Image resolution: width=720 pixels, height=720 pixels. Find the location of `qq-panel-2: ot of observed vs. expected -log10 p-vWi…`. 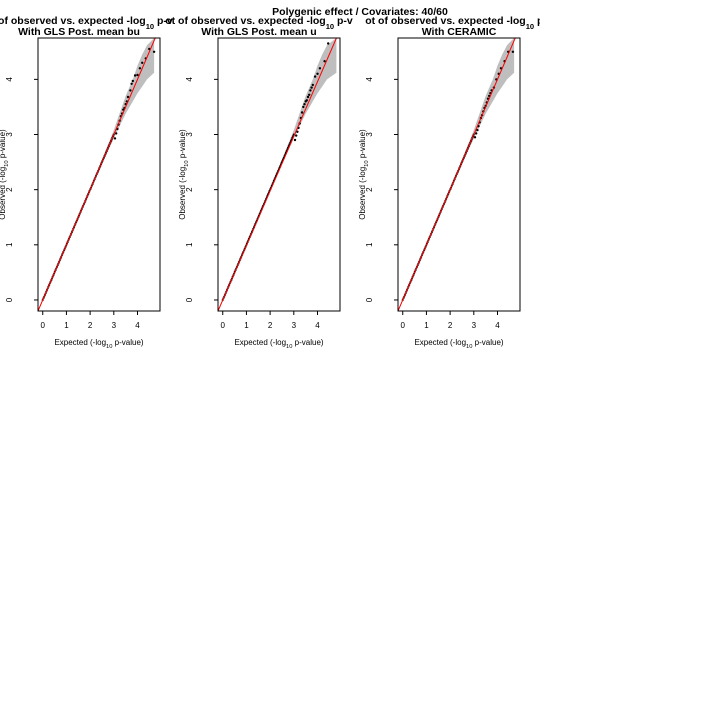

qq-panel-2: ot of observed vs. expected -log10 p-vWi… is located at coordinates (259, 182).